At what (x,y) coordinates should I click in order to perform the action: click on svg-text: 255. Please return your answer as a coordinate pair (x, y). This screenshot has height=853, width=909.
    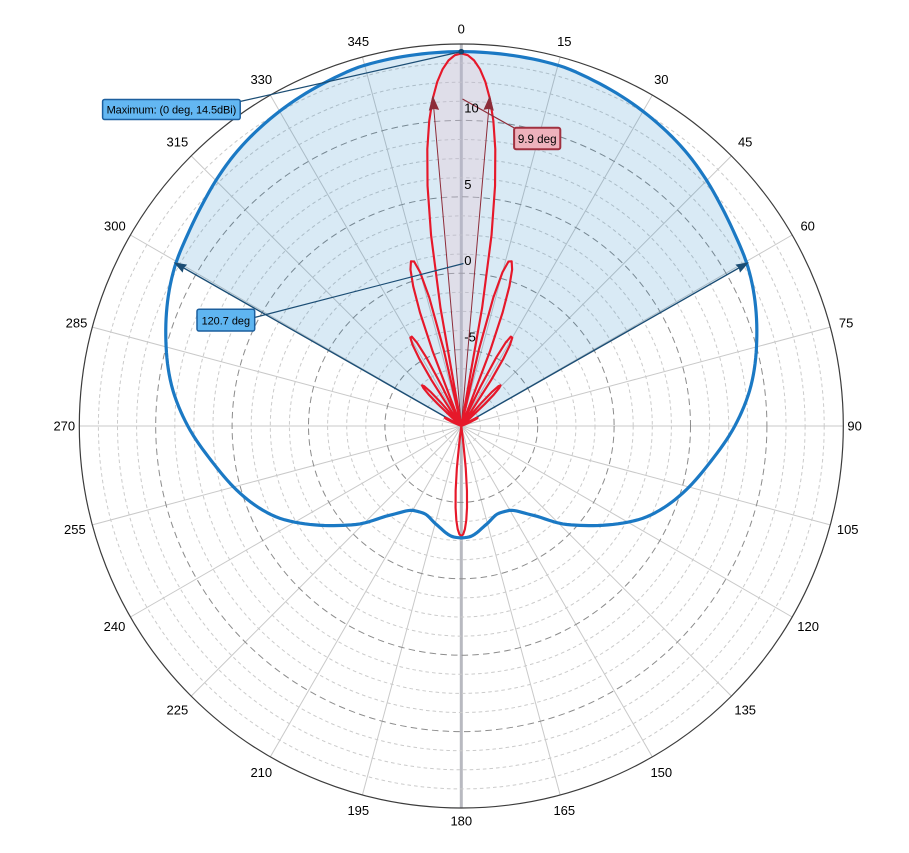
    Looking at the image, I should click on (75, 529).